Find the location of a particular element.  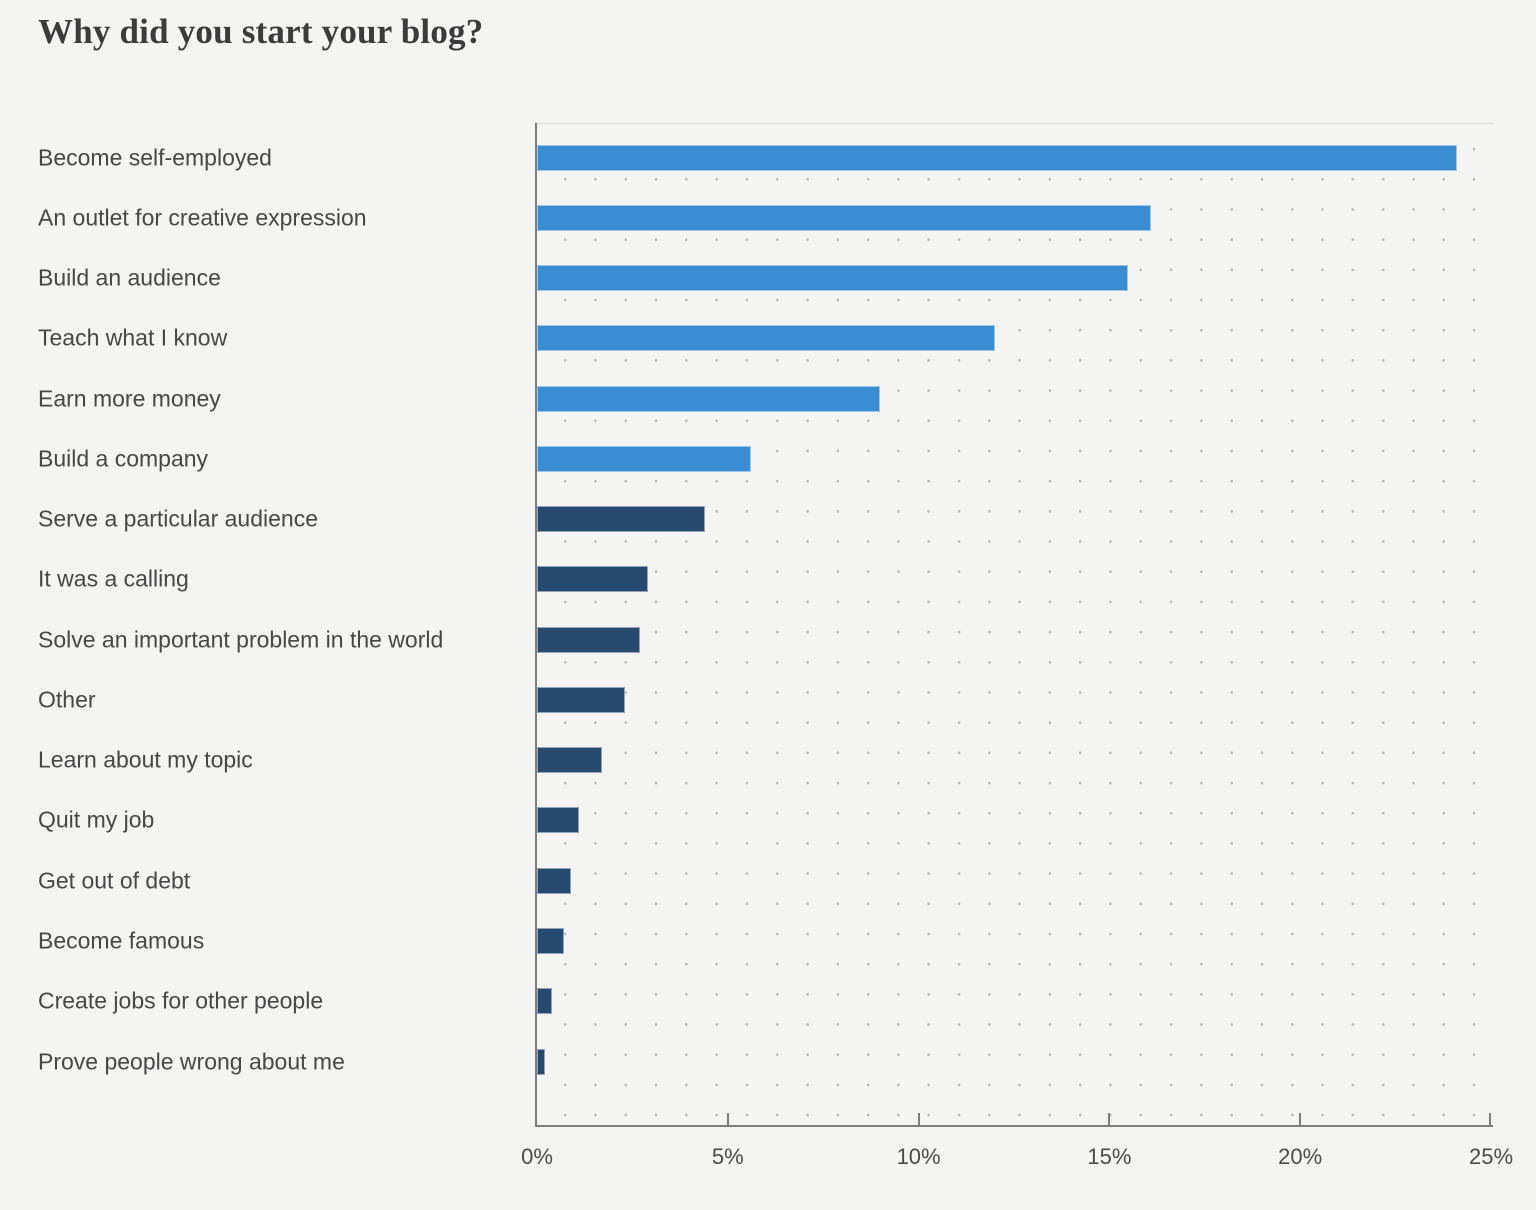

x-axis-tick-label: 5% is located at coordinates (727, 1156).